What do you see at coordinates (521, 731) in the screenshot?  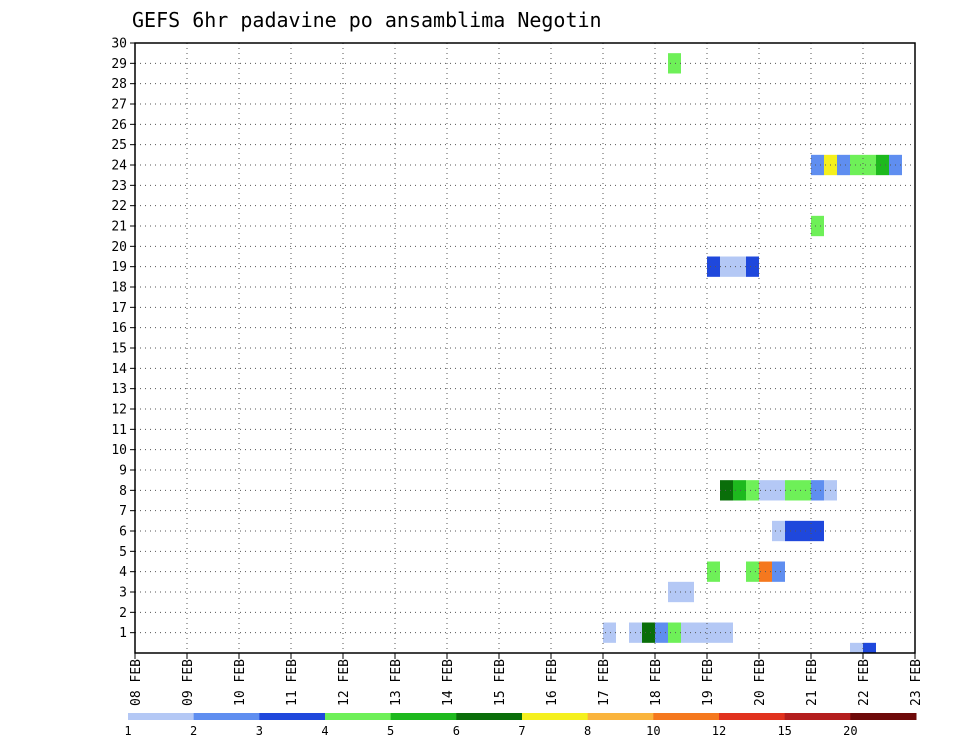 I see `legend-label: 7` at bounding box center [521, 731].